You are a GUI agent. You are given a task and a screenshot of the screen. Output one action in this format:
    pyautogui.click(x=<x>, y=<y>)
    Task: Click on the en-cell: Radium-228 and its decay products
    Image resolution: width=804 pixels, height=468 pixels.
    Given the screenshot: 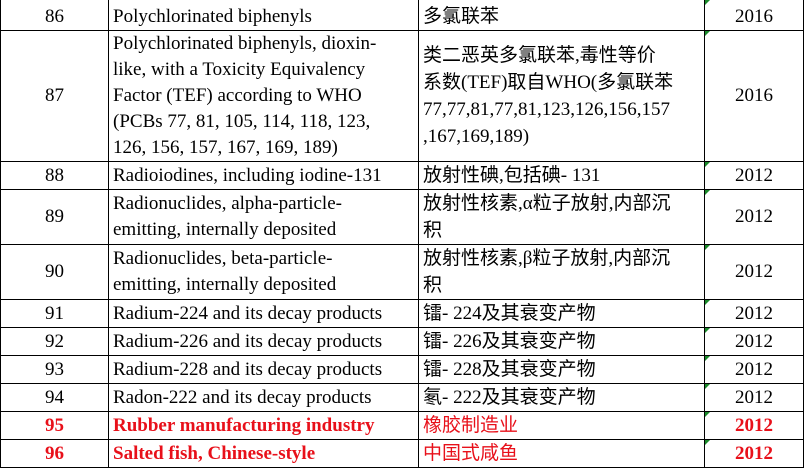 What is the action you would take?
    pyautogui.click(x=263, y=369)
    